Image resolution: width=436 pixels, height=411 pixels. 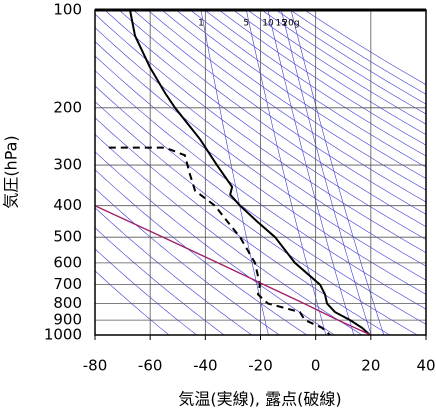 What do you see at coordinates (67, 107) in the screenshot?
I see `y-tick-label: 200` at bounding box center [67, 107].